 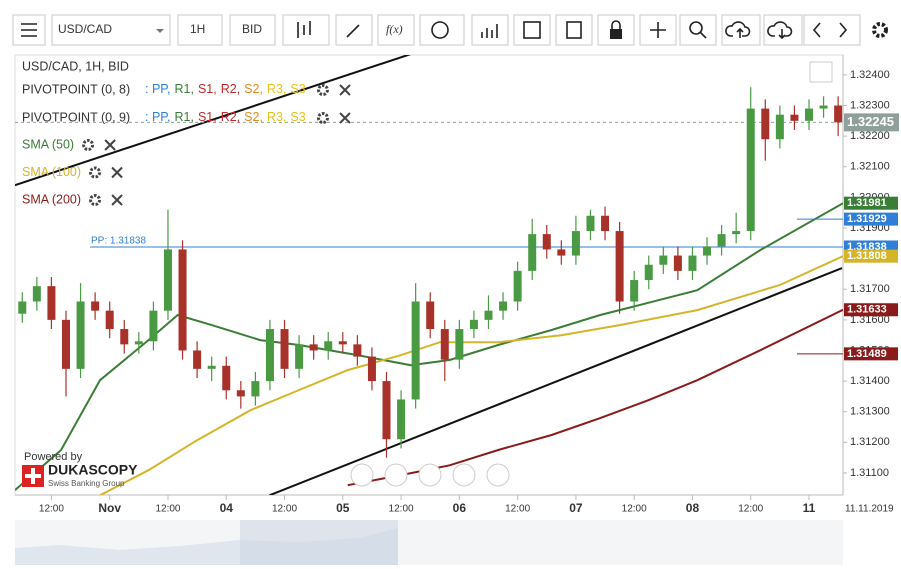 What do you see at coordinates (867, 310) in the screenshot?
I see `price-badge-label: 1.31633` at bounding box center [867, 310].